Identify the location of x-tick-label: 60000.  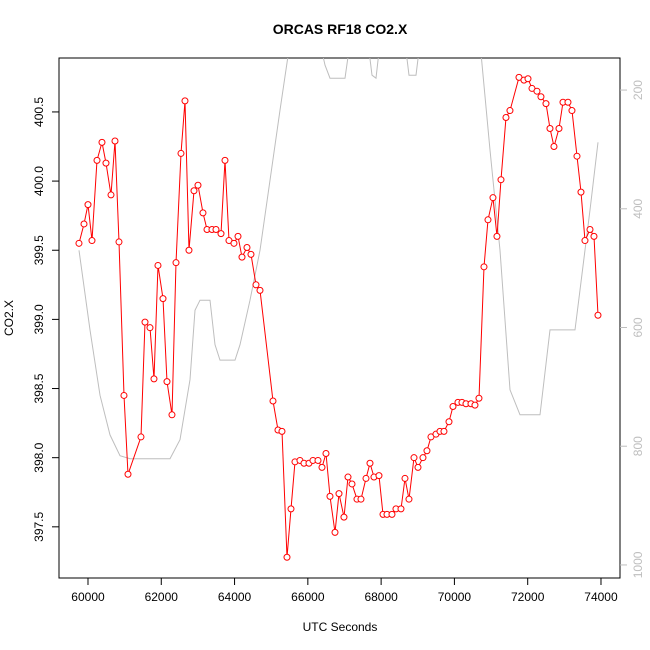
(88, 597).